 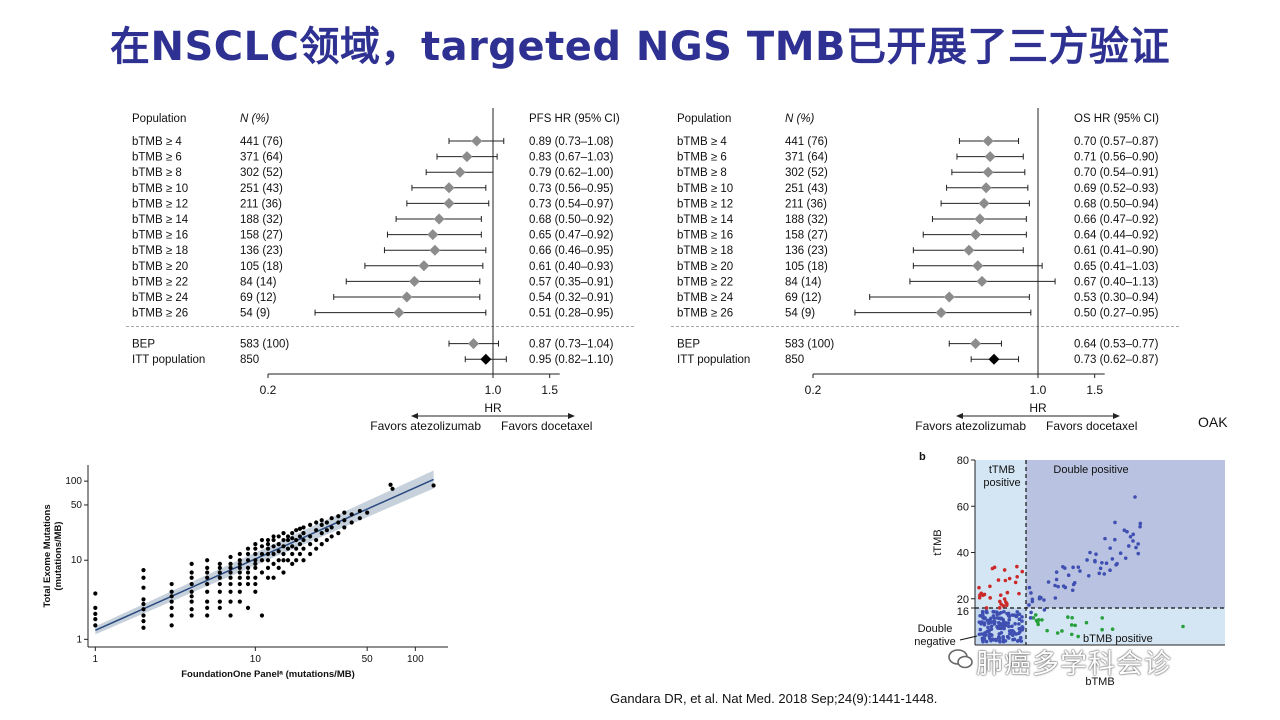 What do you see at coordinates (1116, 345) in the screenshot?
I see `os-summary-0-hr-text: 0.64 (0.53–0.77)` at bounding box center [1116, 345].